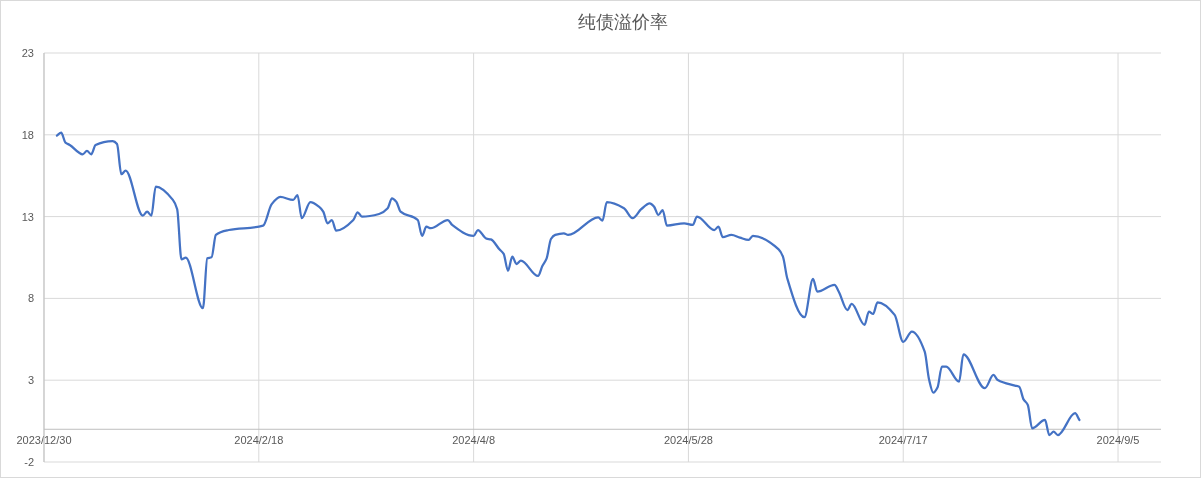  What do you see at coordinates (27, 134) in the screenshot?
I see `y-tick-label: 18` at bounding box center [27, 134].